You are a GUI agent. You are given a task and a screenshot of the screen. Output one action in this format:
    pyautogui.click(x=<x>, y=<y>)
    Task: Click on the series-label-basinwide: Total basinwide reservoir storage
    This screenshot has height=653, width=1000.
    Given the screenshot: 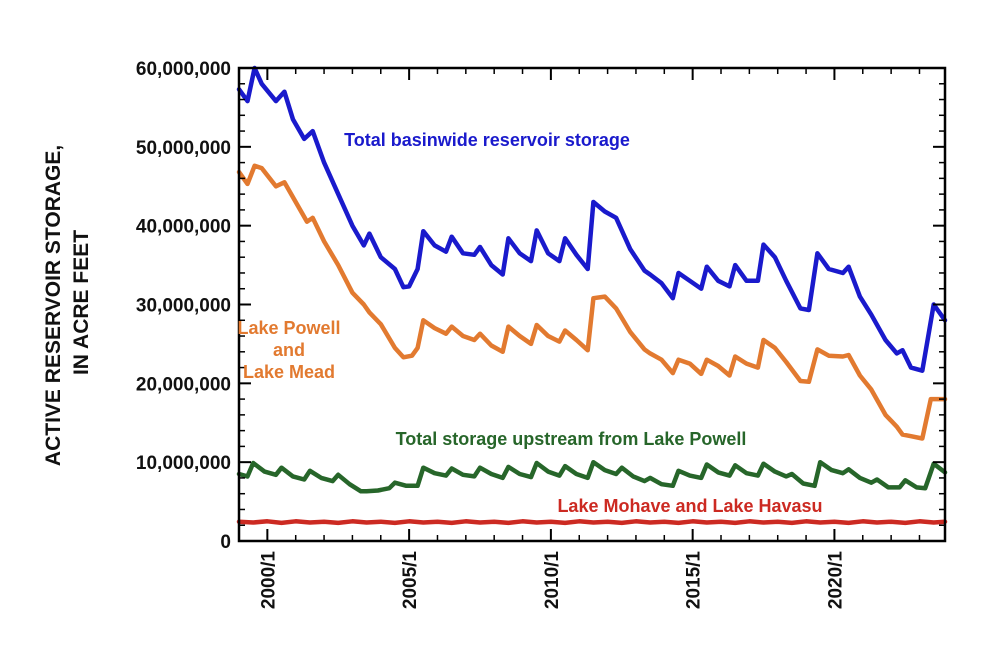 What is the action you would take?
    pyautogui.click(x=487, y=140)
    